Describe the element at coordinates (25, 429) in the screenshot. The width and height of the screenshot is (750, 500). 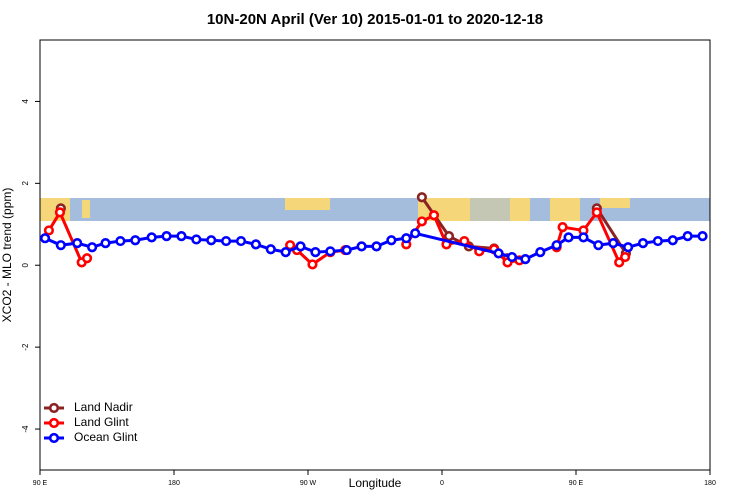
I see `y-tick-label: -4` at that location.